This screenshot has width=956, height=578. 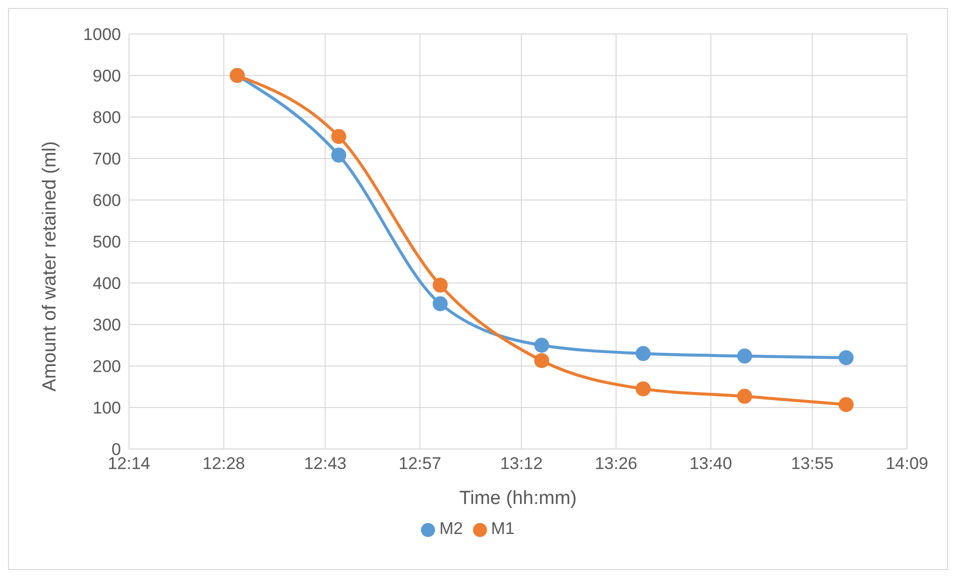 What do you see at coordinates (102, 34) in the screenshot?
I see `y-tick-label: 1000` at bounding box center [102, 34].